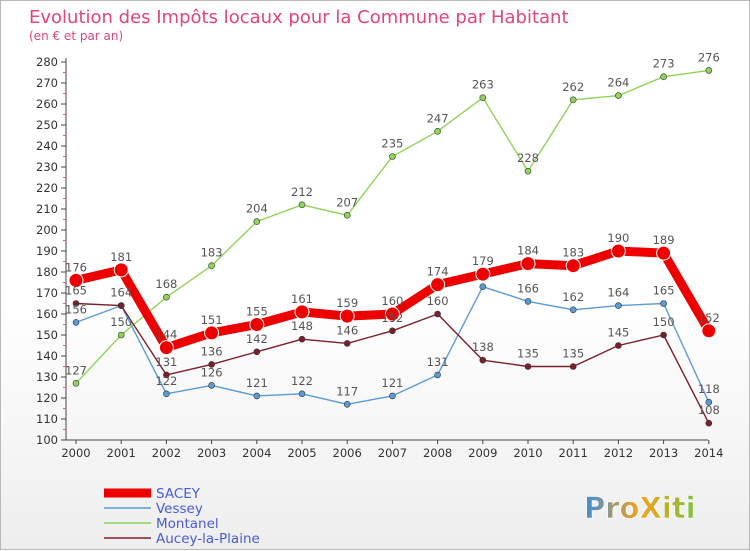 This screenshot has width=750, height=551. Describe the element at coordinates (437, 453) in the screenshot. I see `x-tick-label: 2008` at that location.